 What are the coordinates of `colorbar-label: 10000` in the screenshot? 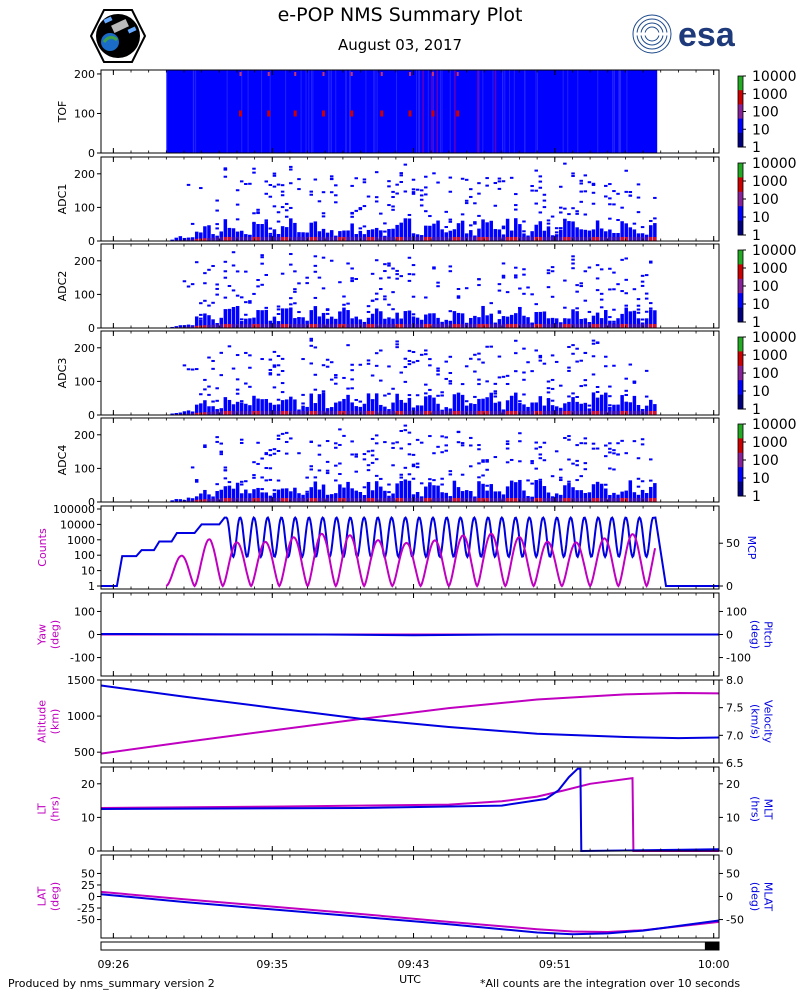 It's located at (774, 77).